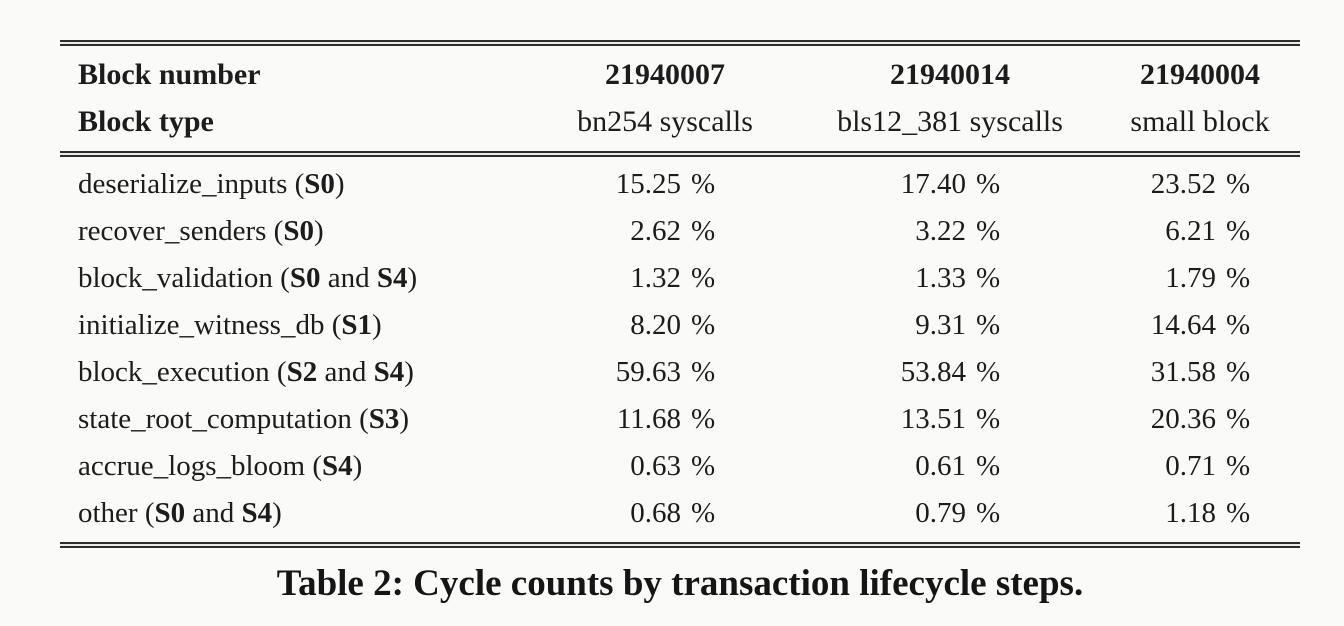  I want to click on row-value-number: 17.40, so click(933, 184).